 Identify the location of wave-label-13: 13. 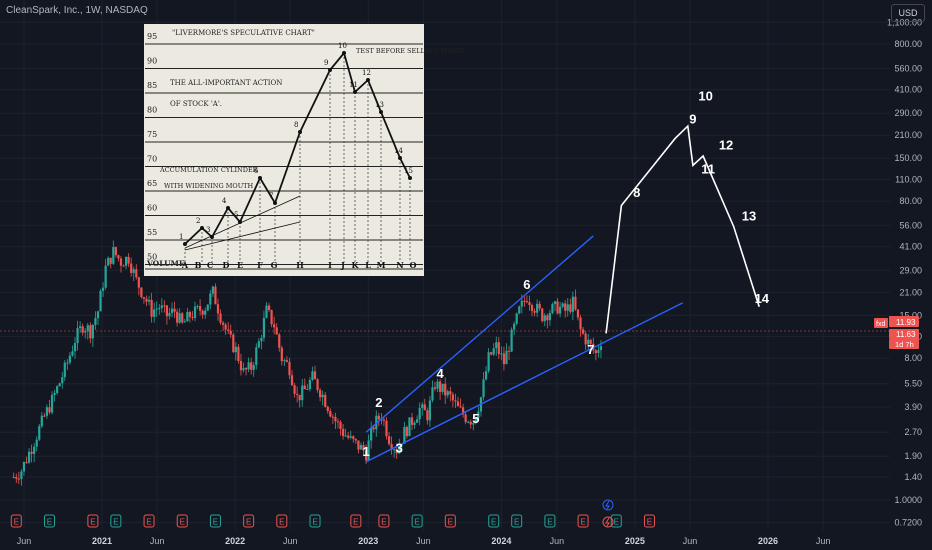
(749, 216).